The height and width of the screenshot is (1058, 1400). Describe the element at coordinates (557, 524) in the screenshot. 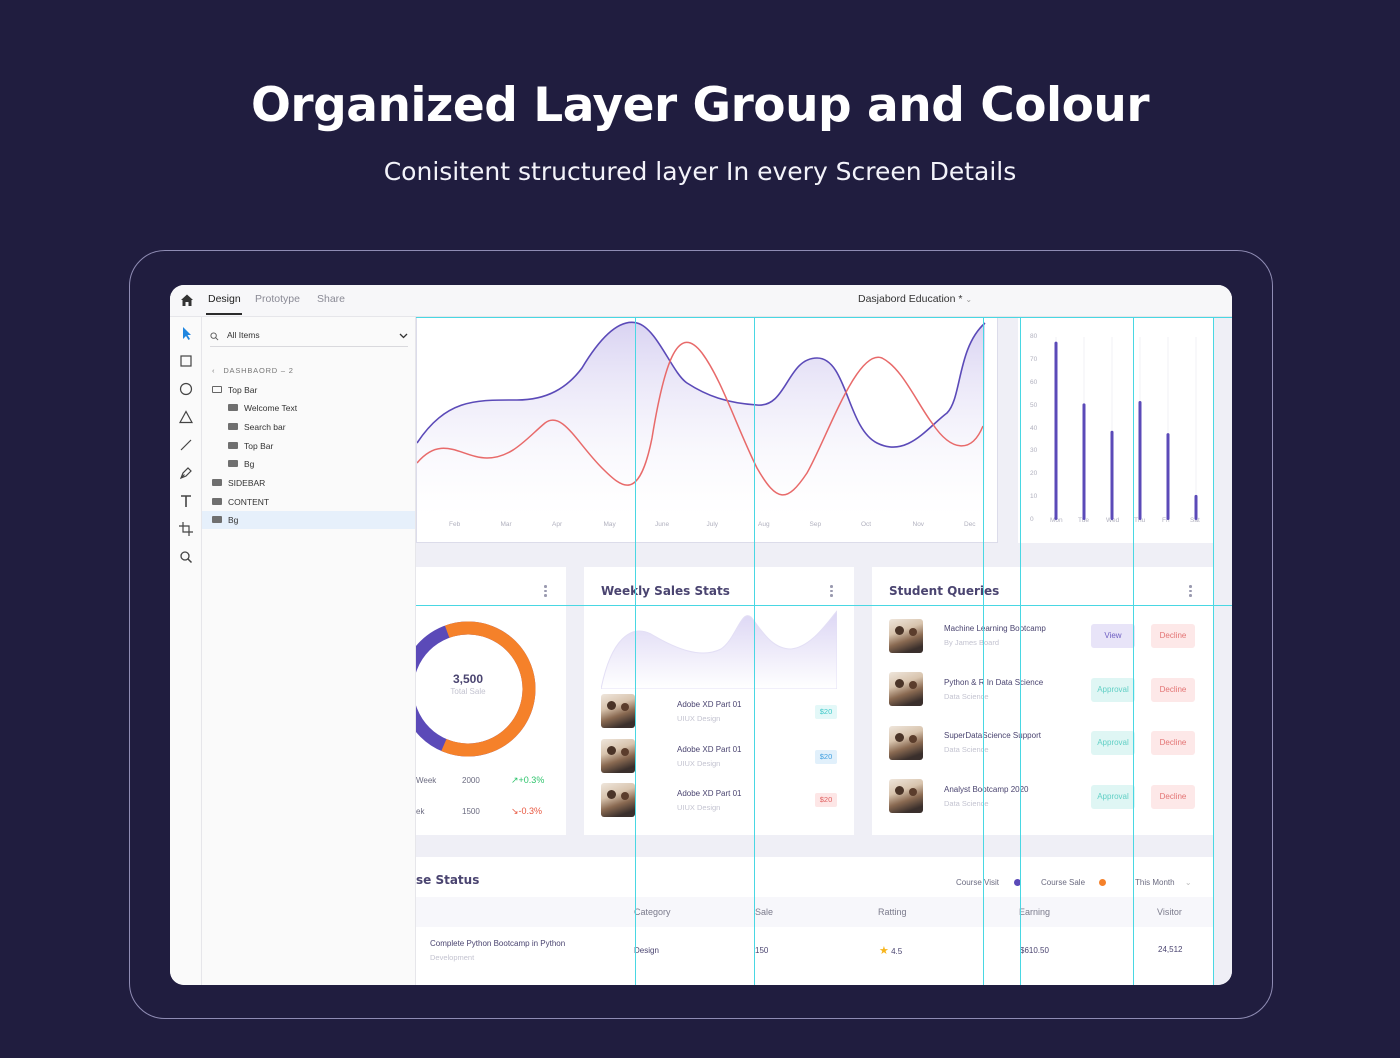

I see `x-axis-tick: Apr` at that location.